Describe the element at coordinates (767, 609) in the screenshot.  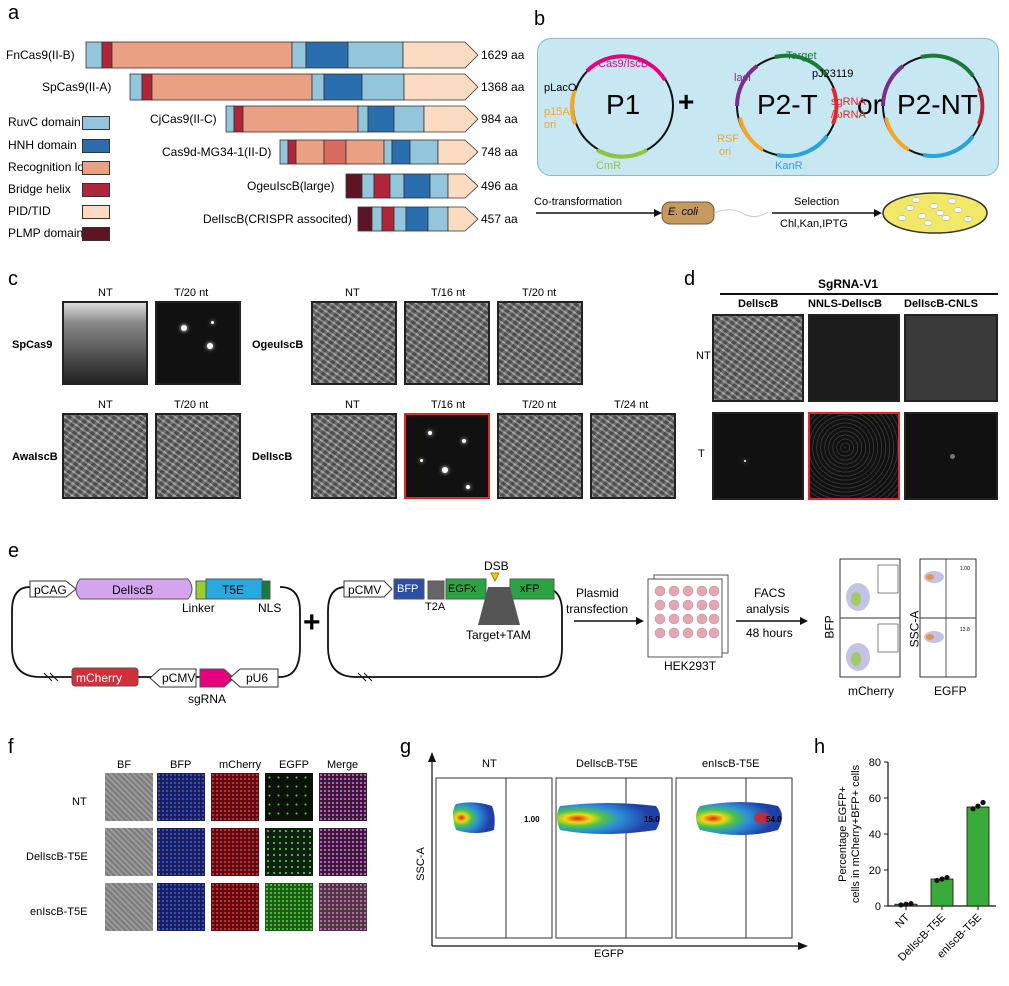
I see `analysis-label: analysis` at that location.